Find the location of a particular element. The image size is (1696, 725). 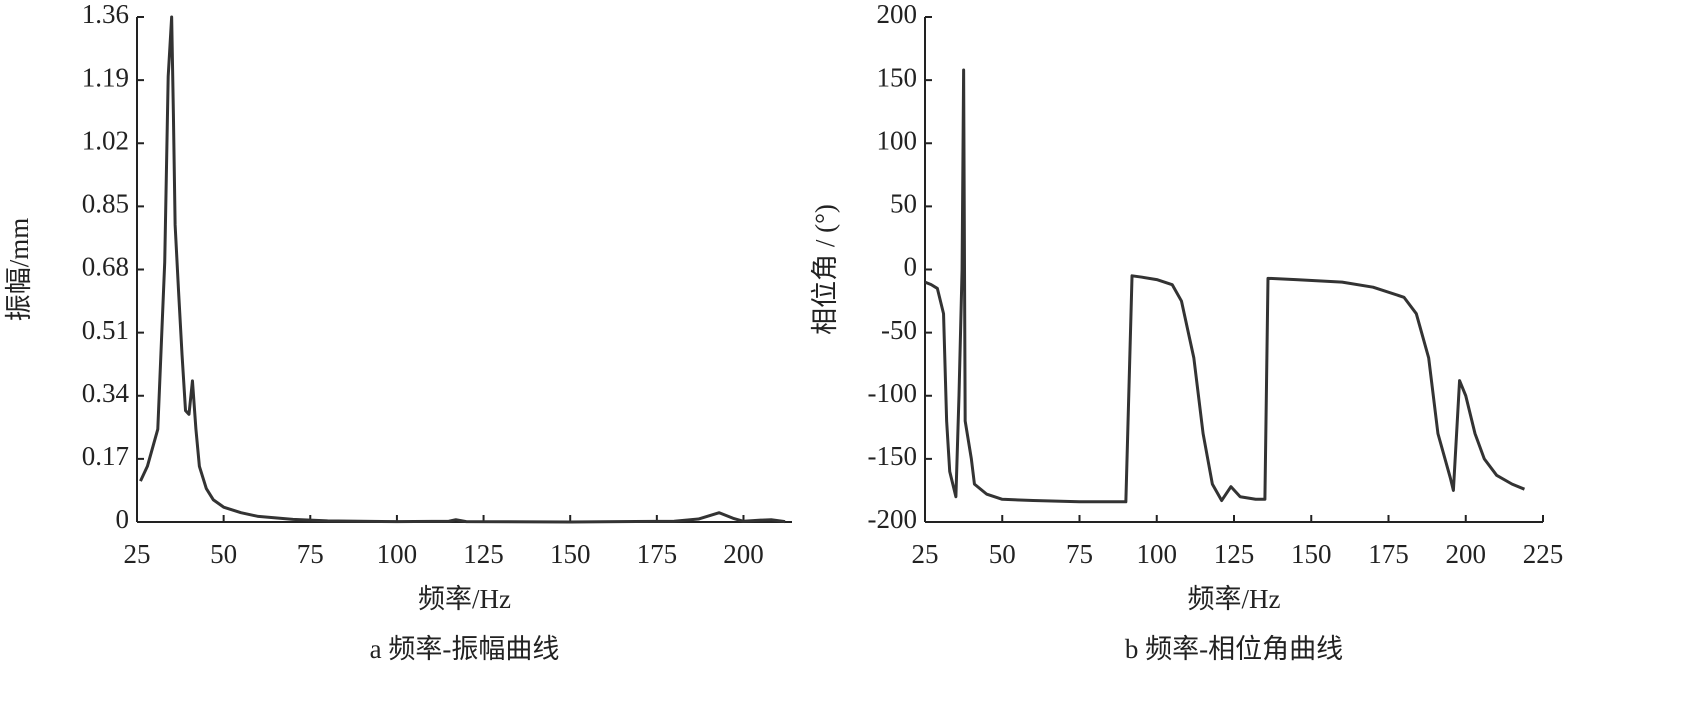

y-tick-label: 1.02 is located at coordinates (105, 140).